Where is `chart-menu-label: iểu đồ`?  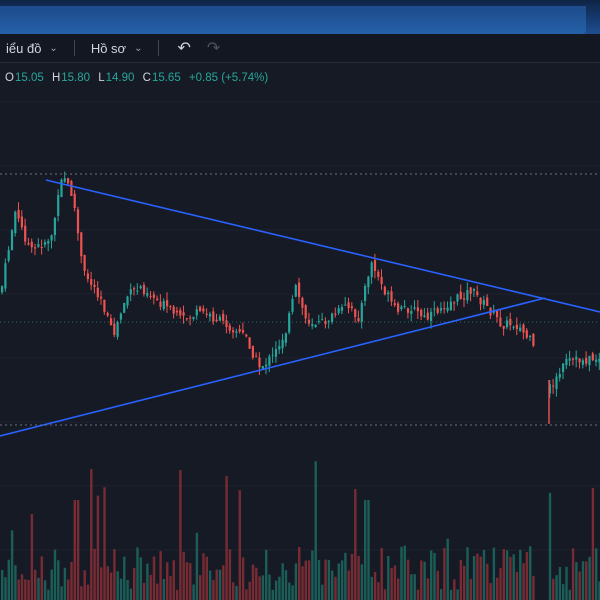 chart-menu-label: iểu đồ is located at coordinates (24, 48).